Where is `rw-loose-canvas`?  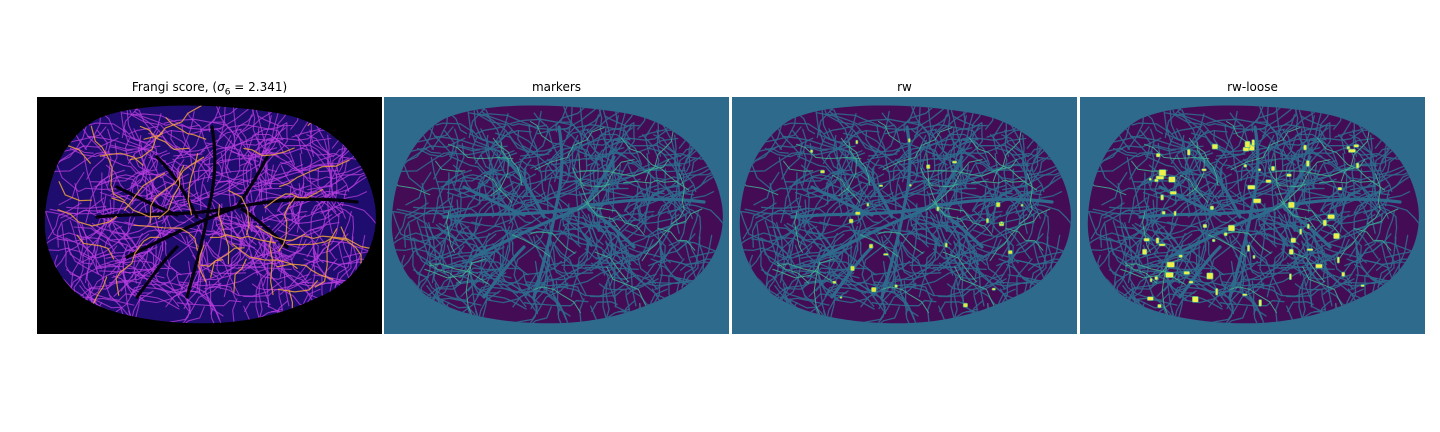 rw-loose-canvas is located at coordinates (1252, 215).